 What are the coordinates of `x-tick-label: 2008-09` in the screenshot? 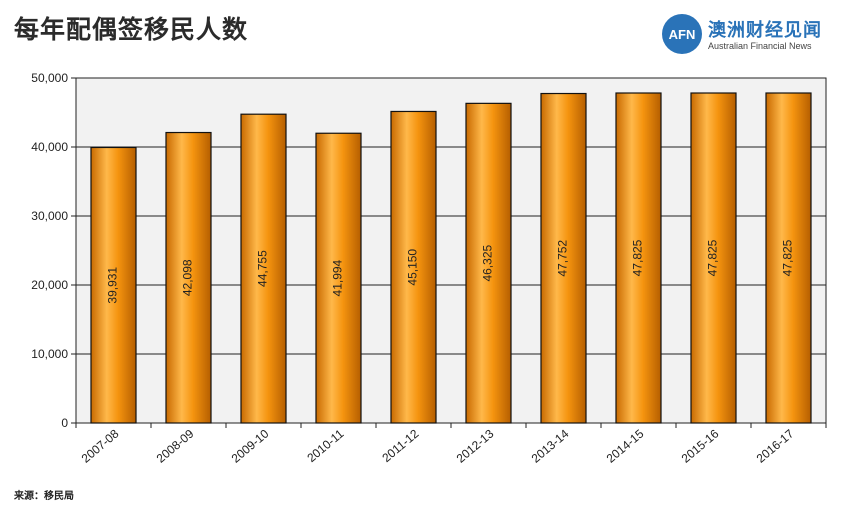 It's located at (175, 445).